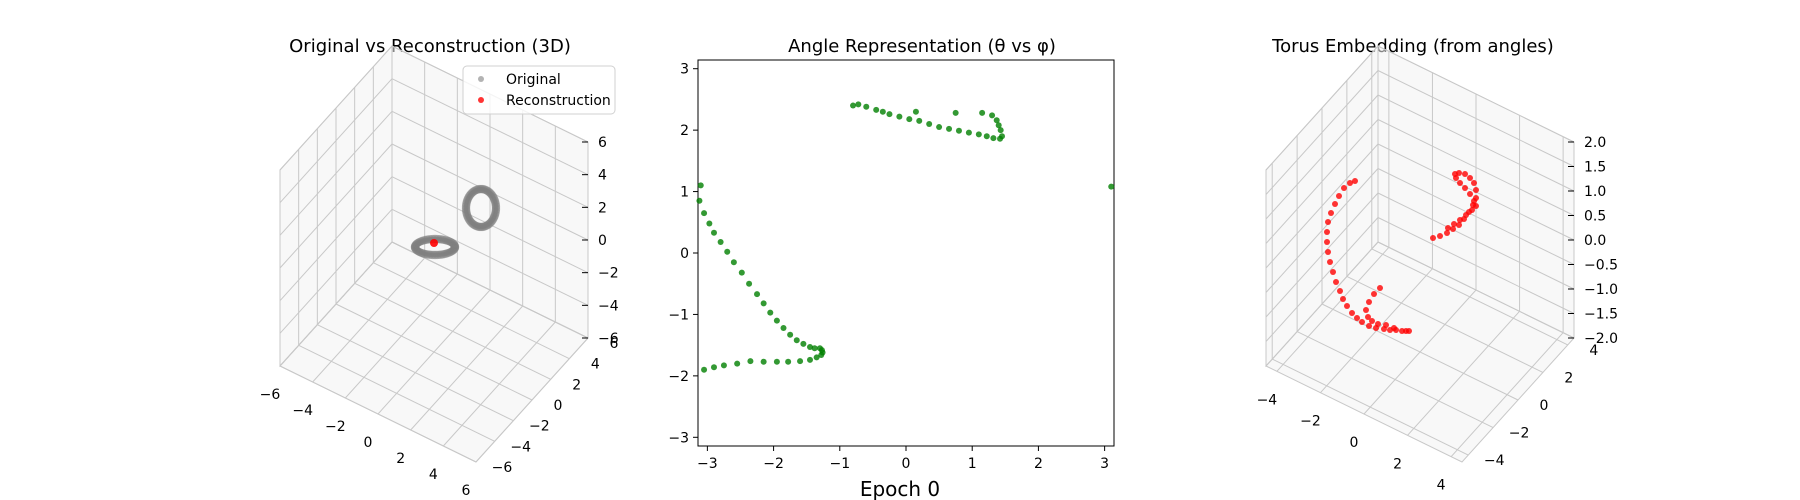 The width and height of the screenshot is (1800, 500). Describe the element at coordinates (498, 206) in the screenshot. I see `original-ring-upper-point` at that location.